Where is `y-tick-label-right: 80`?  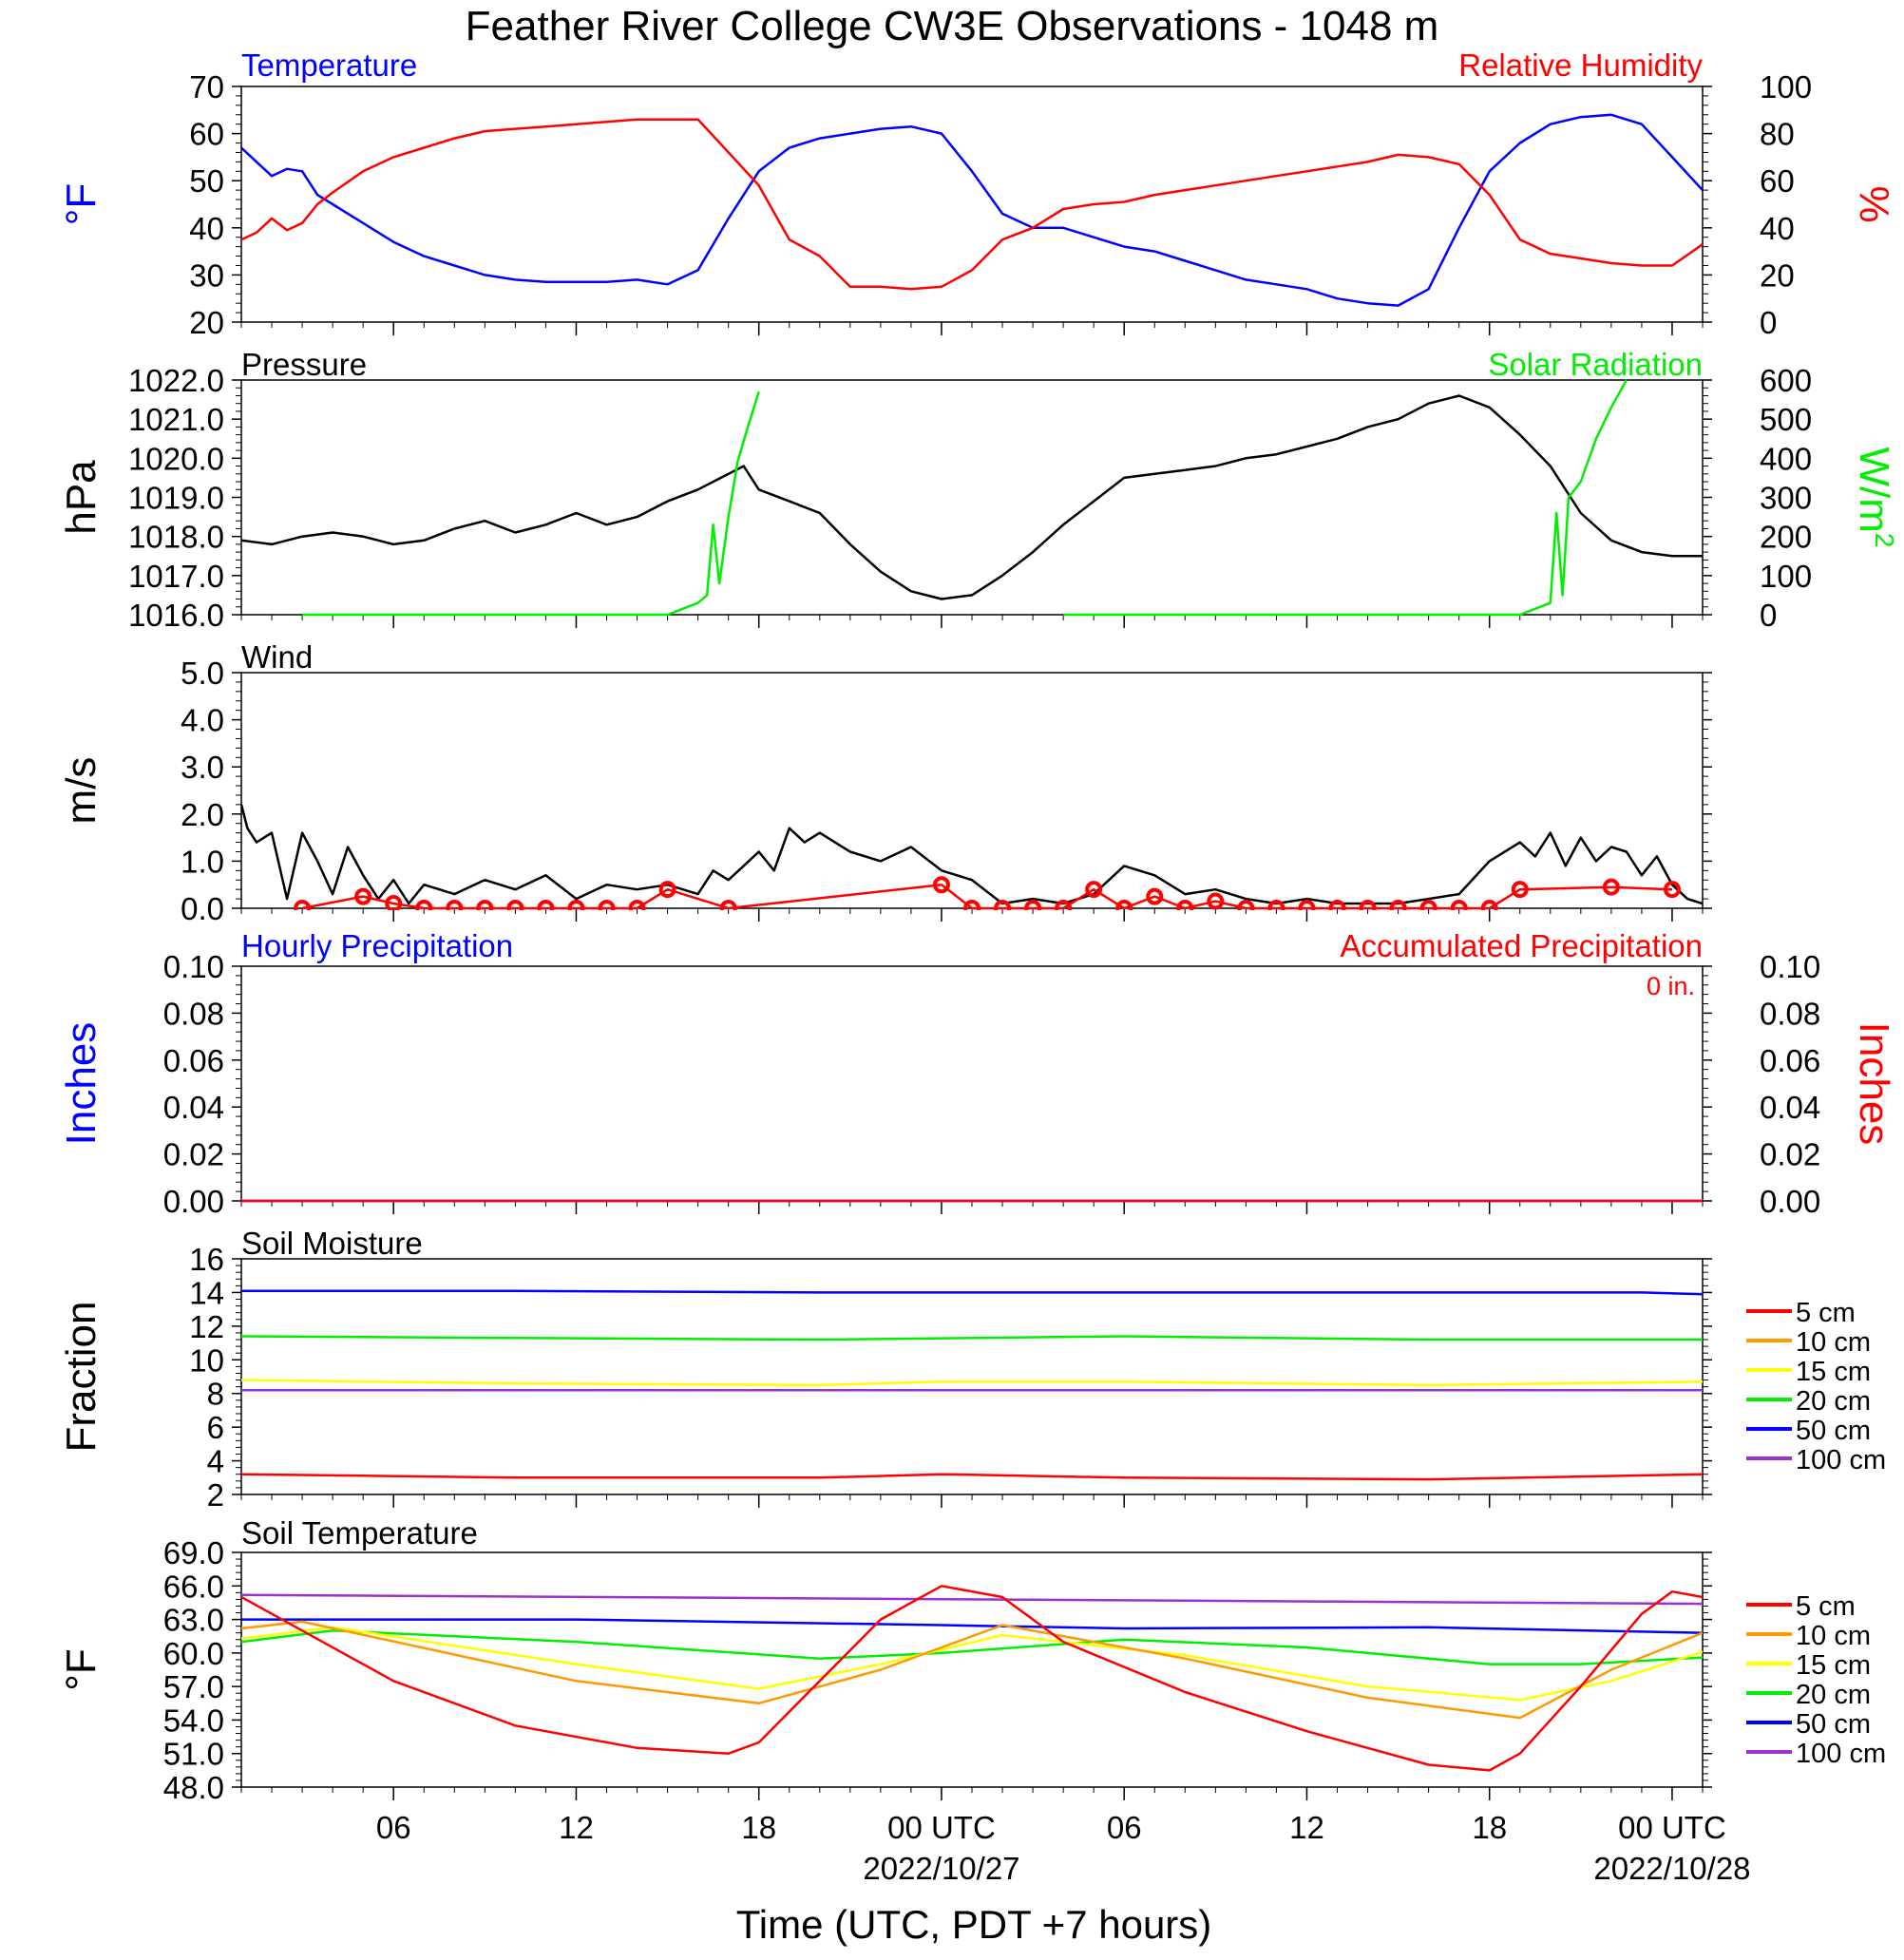
y-tick-label-right: 80 is located at coordinates (1778, 134).